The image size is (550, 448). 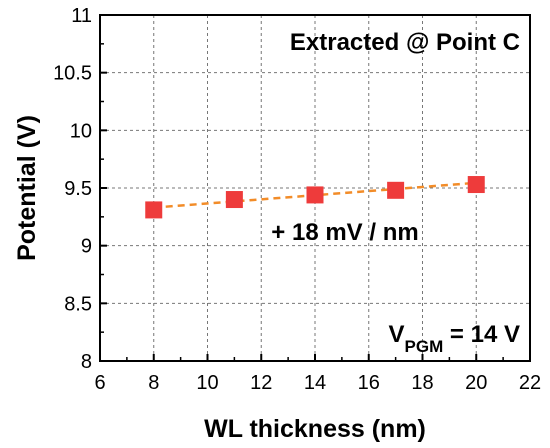 What do you see at coordinates (397, 334) in the screenshot?
I see `vpgm-v: V` at bounding box center [397, 334].